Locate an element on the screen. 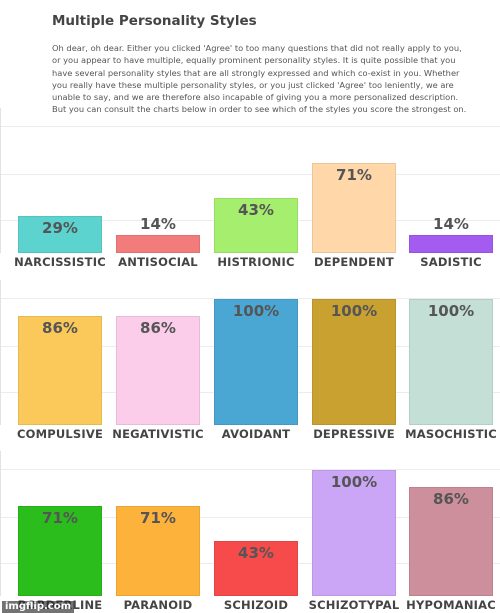 The height and width of the screenshot is (613, 500). category-label: NEGATIVISTIC is located at coordinates (158, 434).